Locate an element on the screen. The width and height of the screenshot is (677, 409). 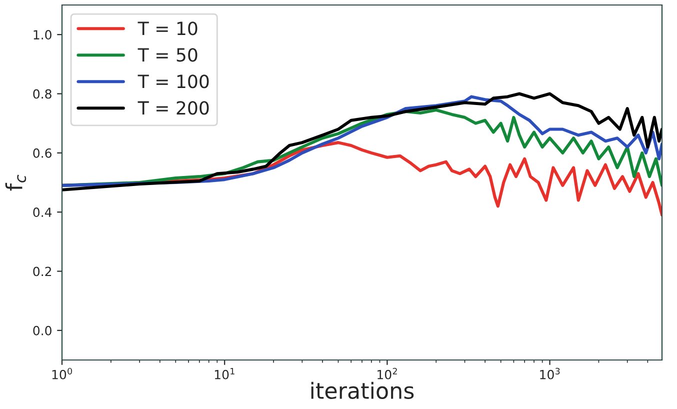
x-axis-title: iterations is located at coordinates (362, 391).